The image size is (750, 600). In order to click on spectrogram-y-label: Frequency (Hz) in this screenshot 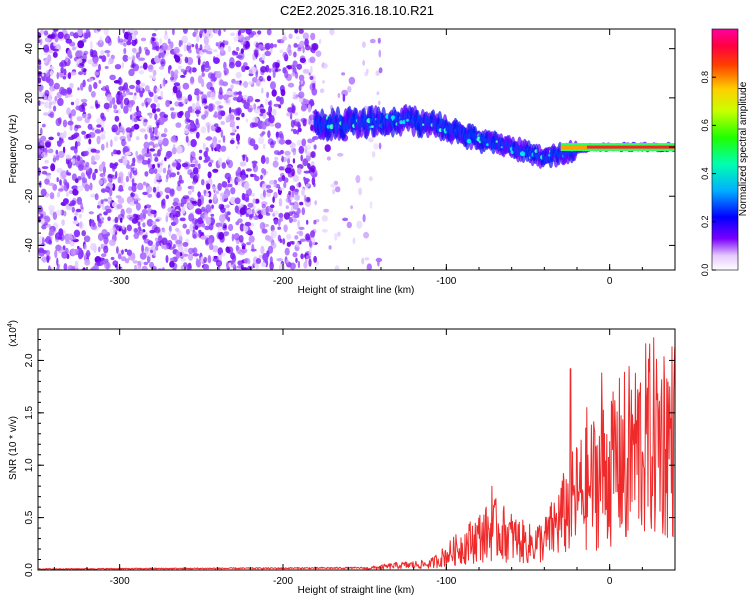, I will do `click(13, 149)`.